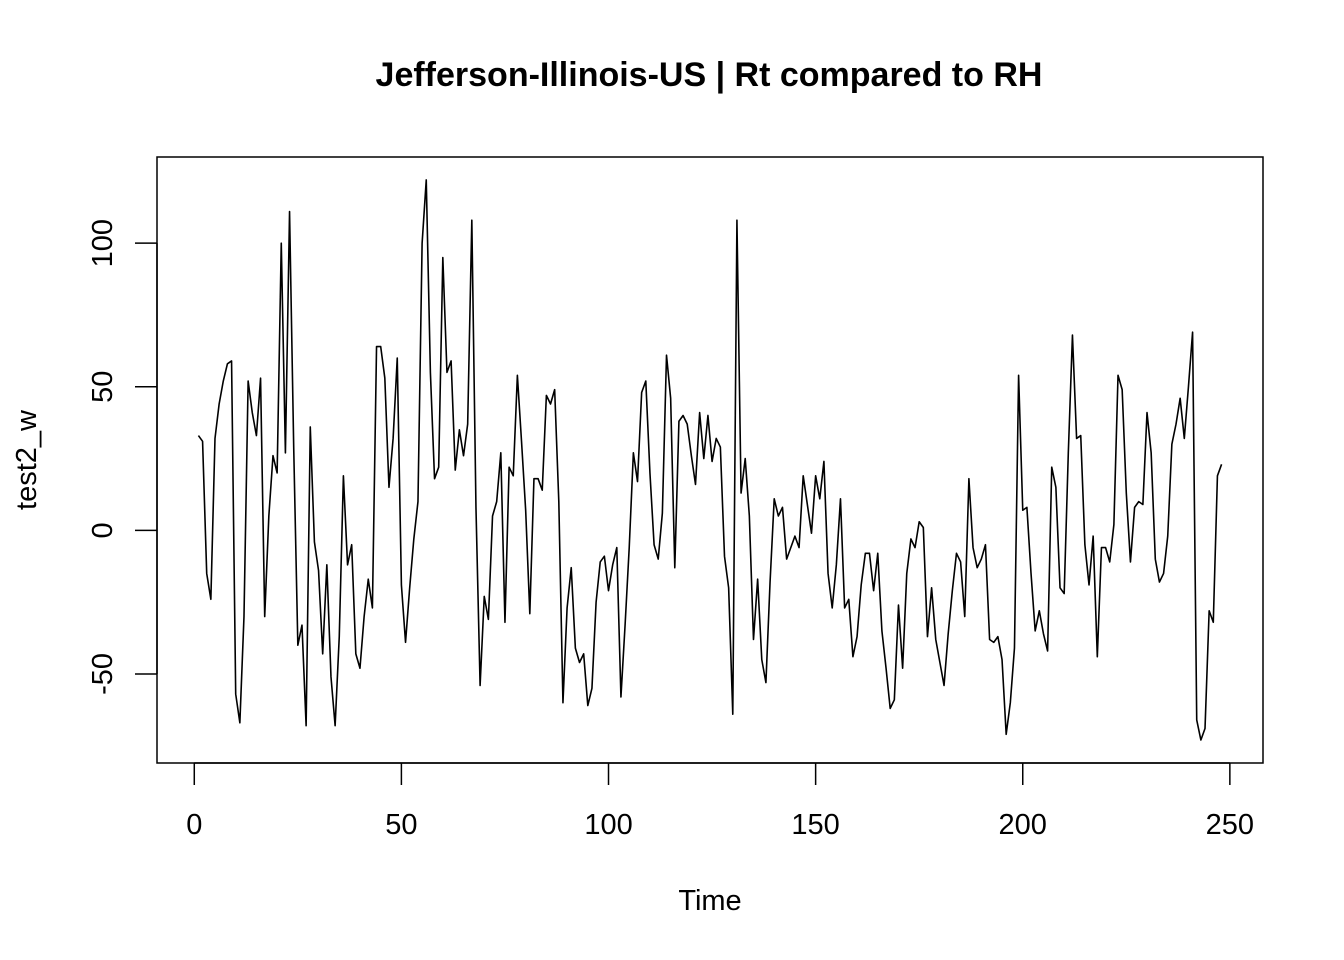 The image size is (1344, 960). What do you see at coordinates (103, 243) in the screenshot?
I see `y-tick-label: 100` at bounding box center [103, 243].